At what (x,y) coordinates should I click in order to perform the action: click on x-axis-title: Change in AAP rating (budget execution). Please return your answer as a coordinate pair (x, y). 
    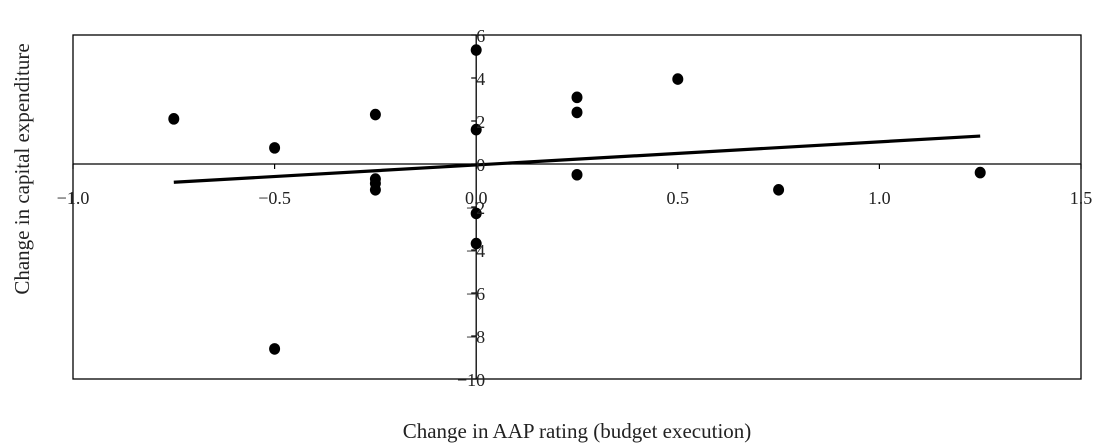
    Looking at the image, I should click on (577, 431).